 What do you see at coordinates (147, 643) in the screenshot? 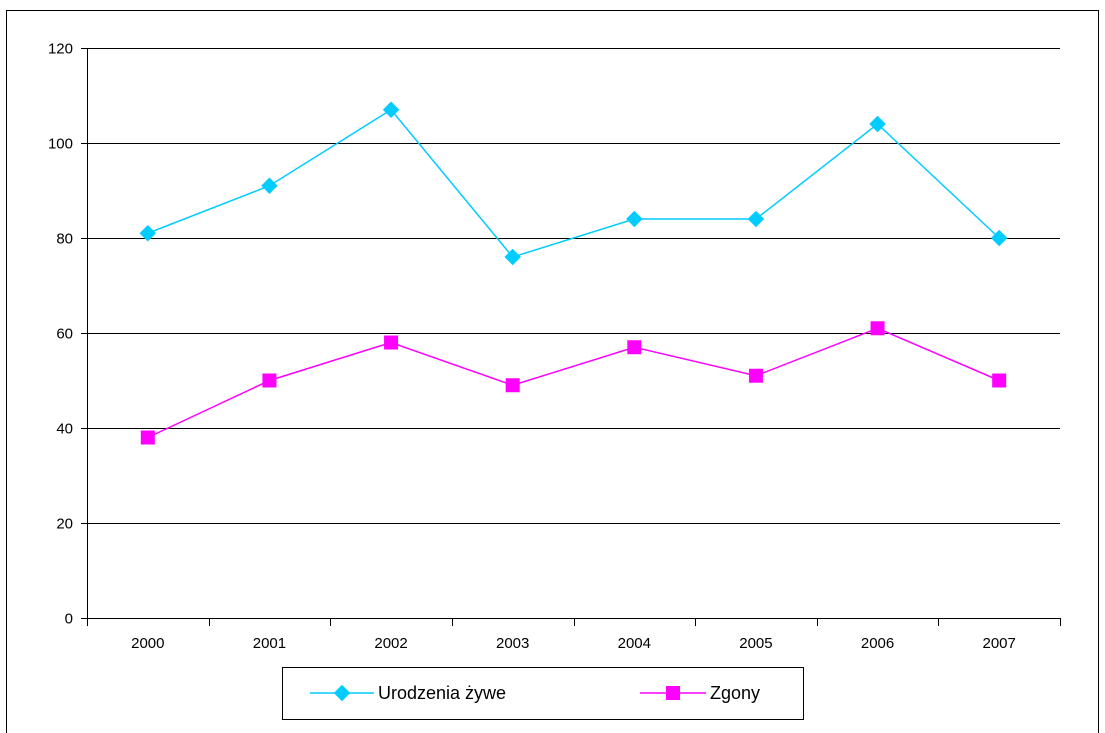
I see `x-tick-label: 2000` at bounding box center [147, 643].